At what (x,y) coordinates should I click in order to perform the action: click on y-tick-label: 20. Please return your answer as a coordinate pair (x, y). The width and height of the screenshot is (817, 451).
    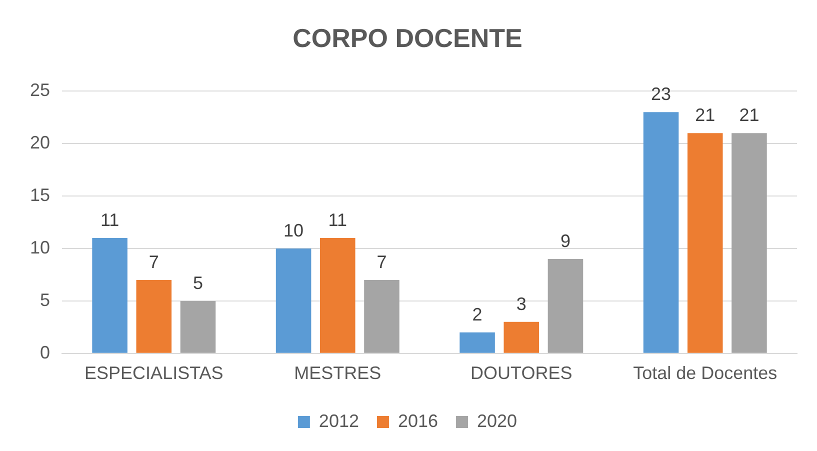
    Looking at the image, I should click on (40, 142).